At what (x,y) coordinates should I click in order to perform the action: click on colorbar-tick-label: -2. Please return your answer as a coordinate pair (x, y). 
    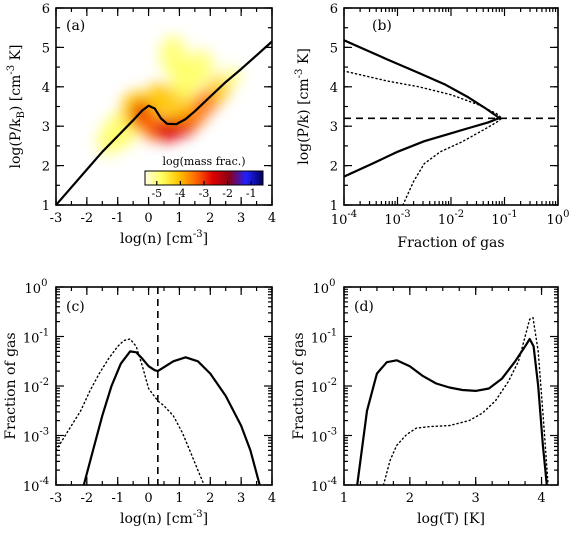
    Looking at the image, I should click on (227, 193).